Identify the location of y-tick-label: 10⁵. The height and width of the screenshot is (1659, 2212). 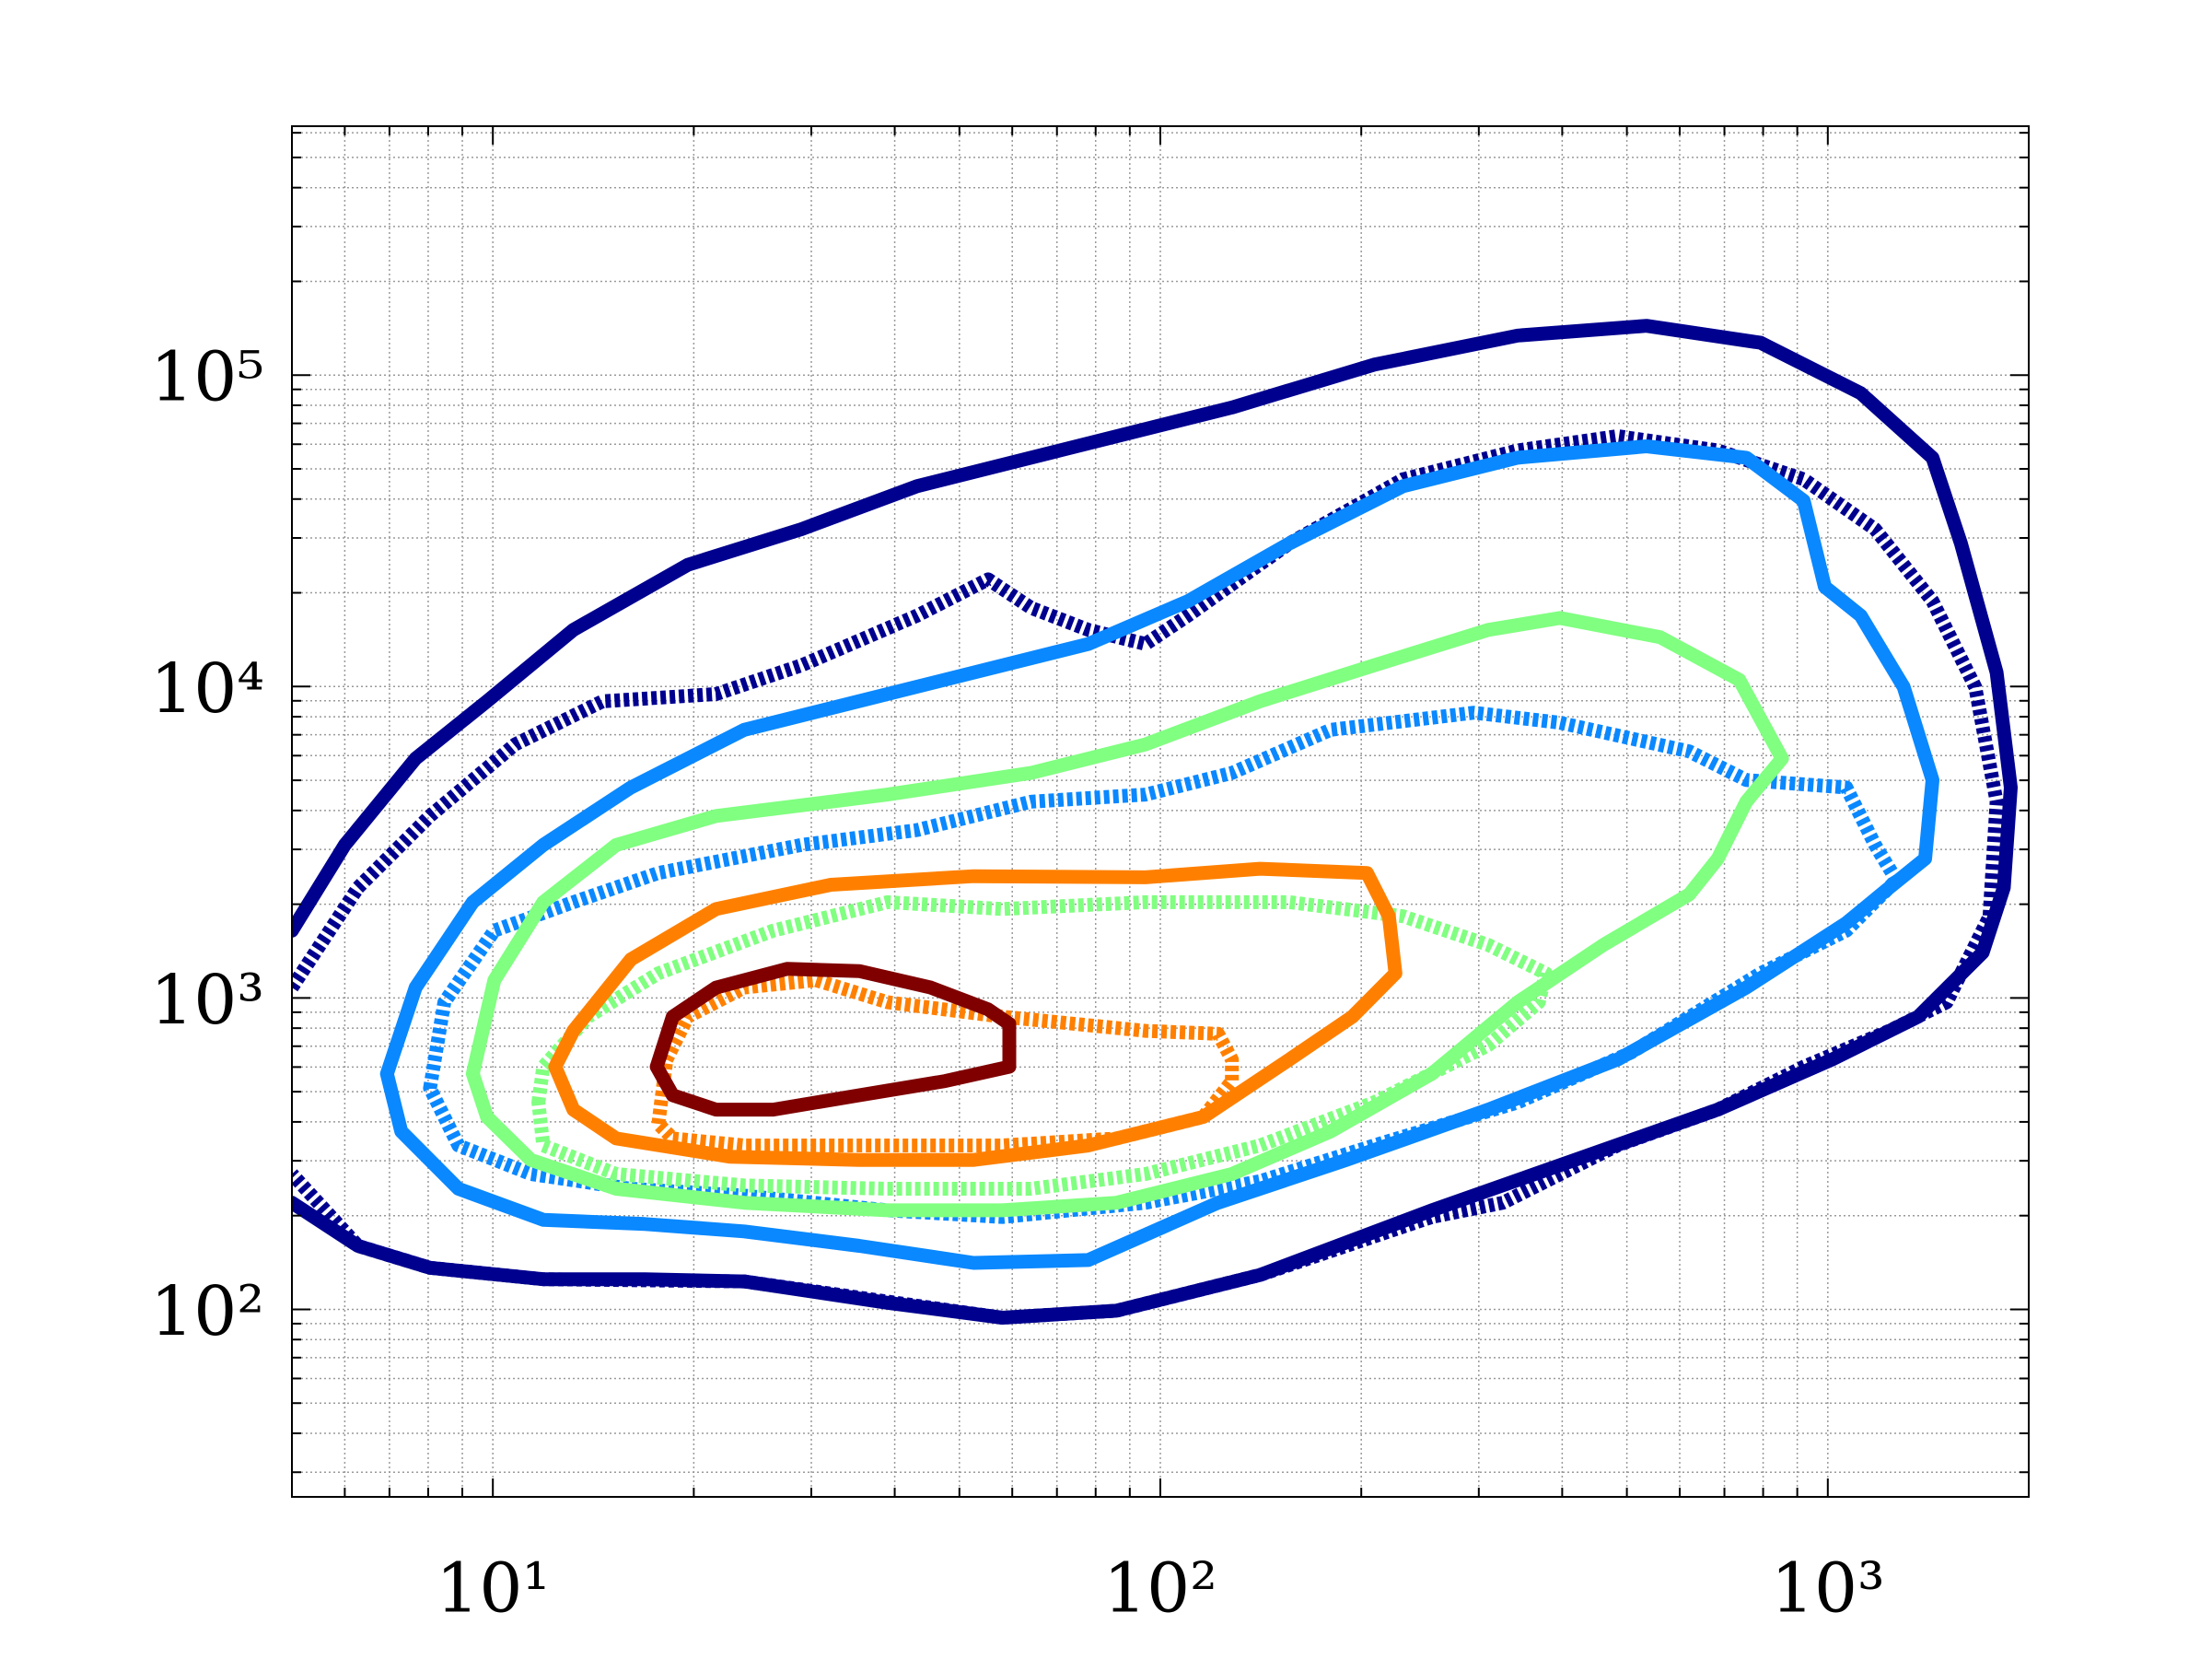
(207, 377).